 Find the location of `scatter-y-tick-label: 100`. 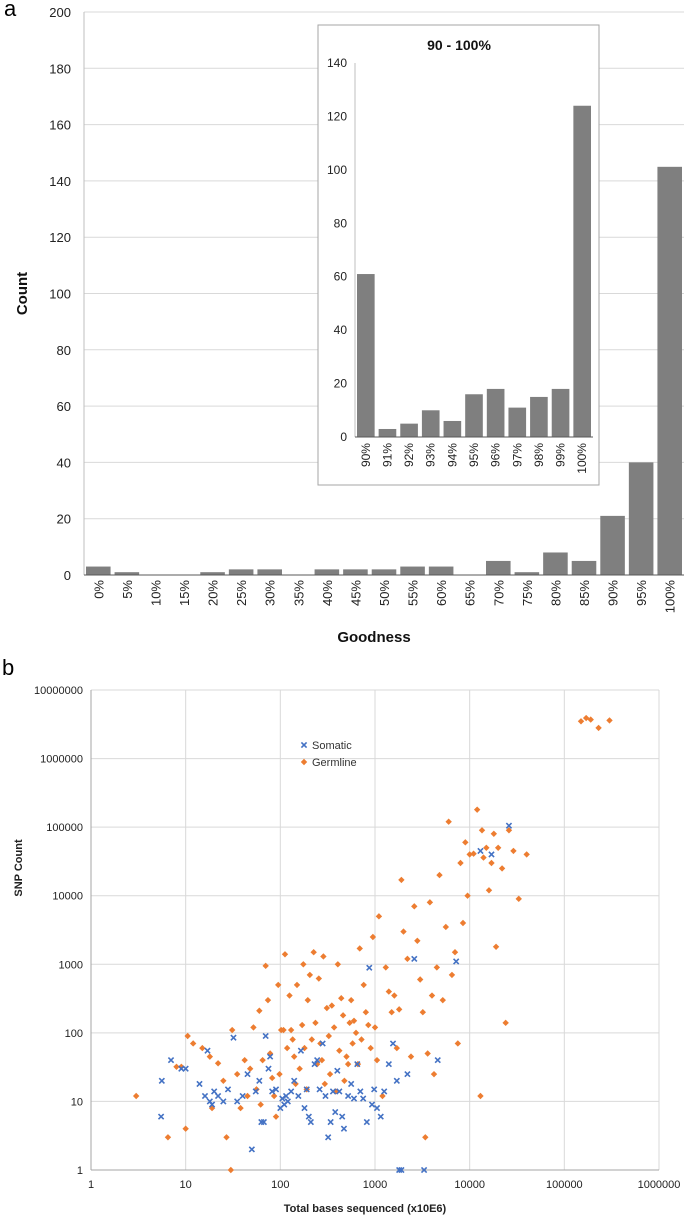

scatter-y-tick-label: 100 is located at coordinates (74, 1034).